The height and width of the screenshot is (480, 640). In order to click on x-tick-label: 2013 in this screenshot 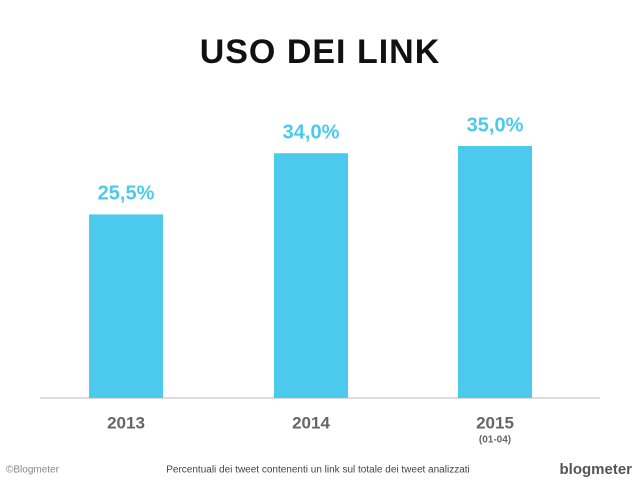, I will do `click(126, 422)`.